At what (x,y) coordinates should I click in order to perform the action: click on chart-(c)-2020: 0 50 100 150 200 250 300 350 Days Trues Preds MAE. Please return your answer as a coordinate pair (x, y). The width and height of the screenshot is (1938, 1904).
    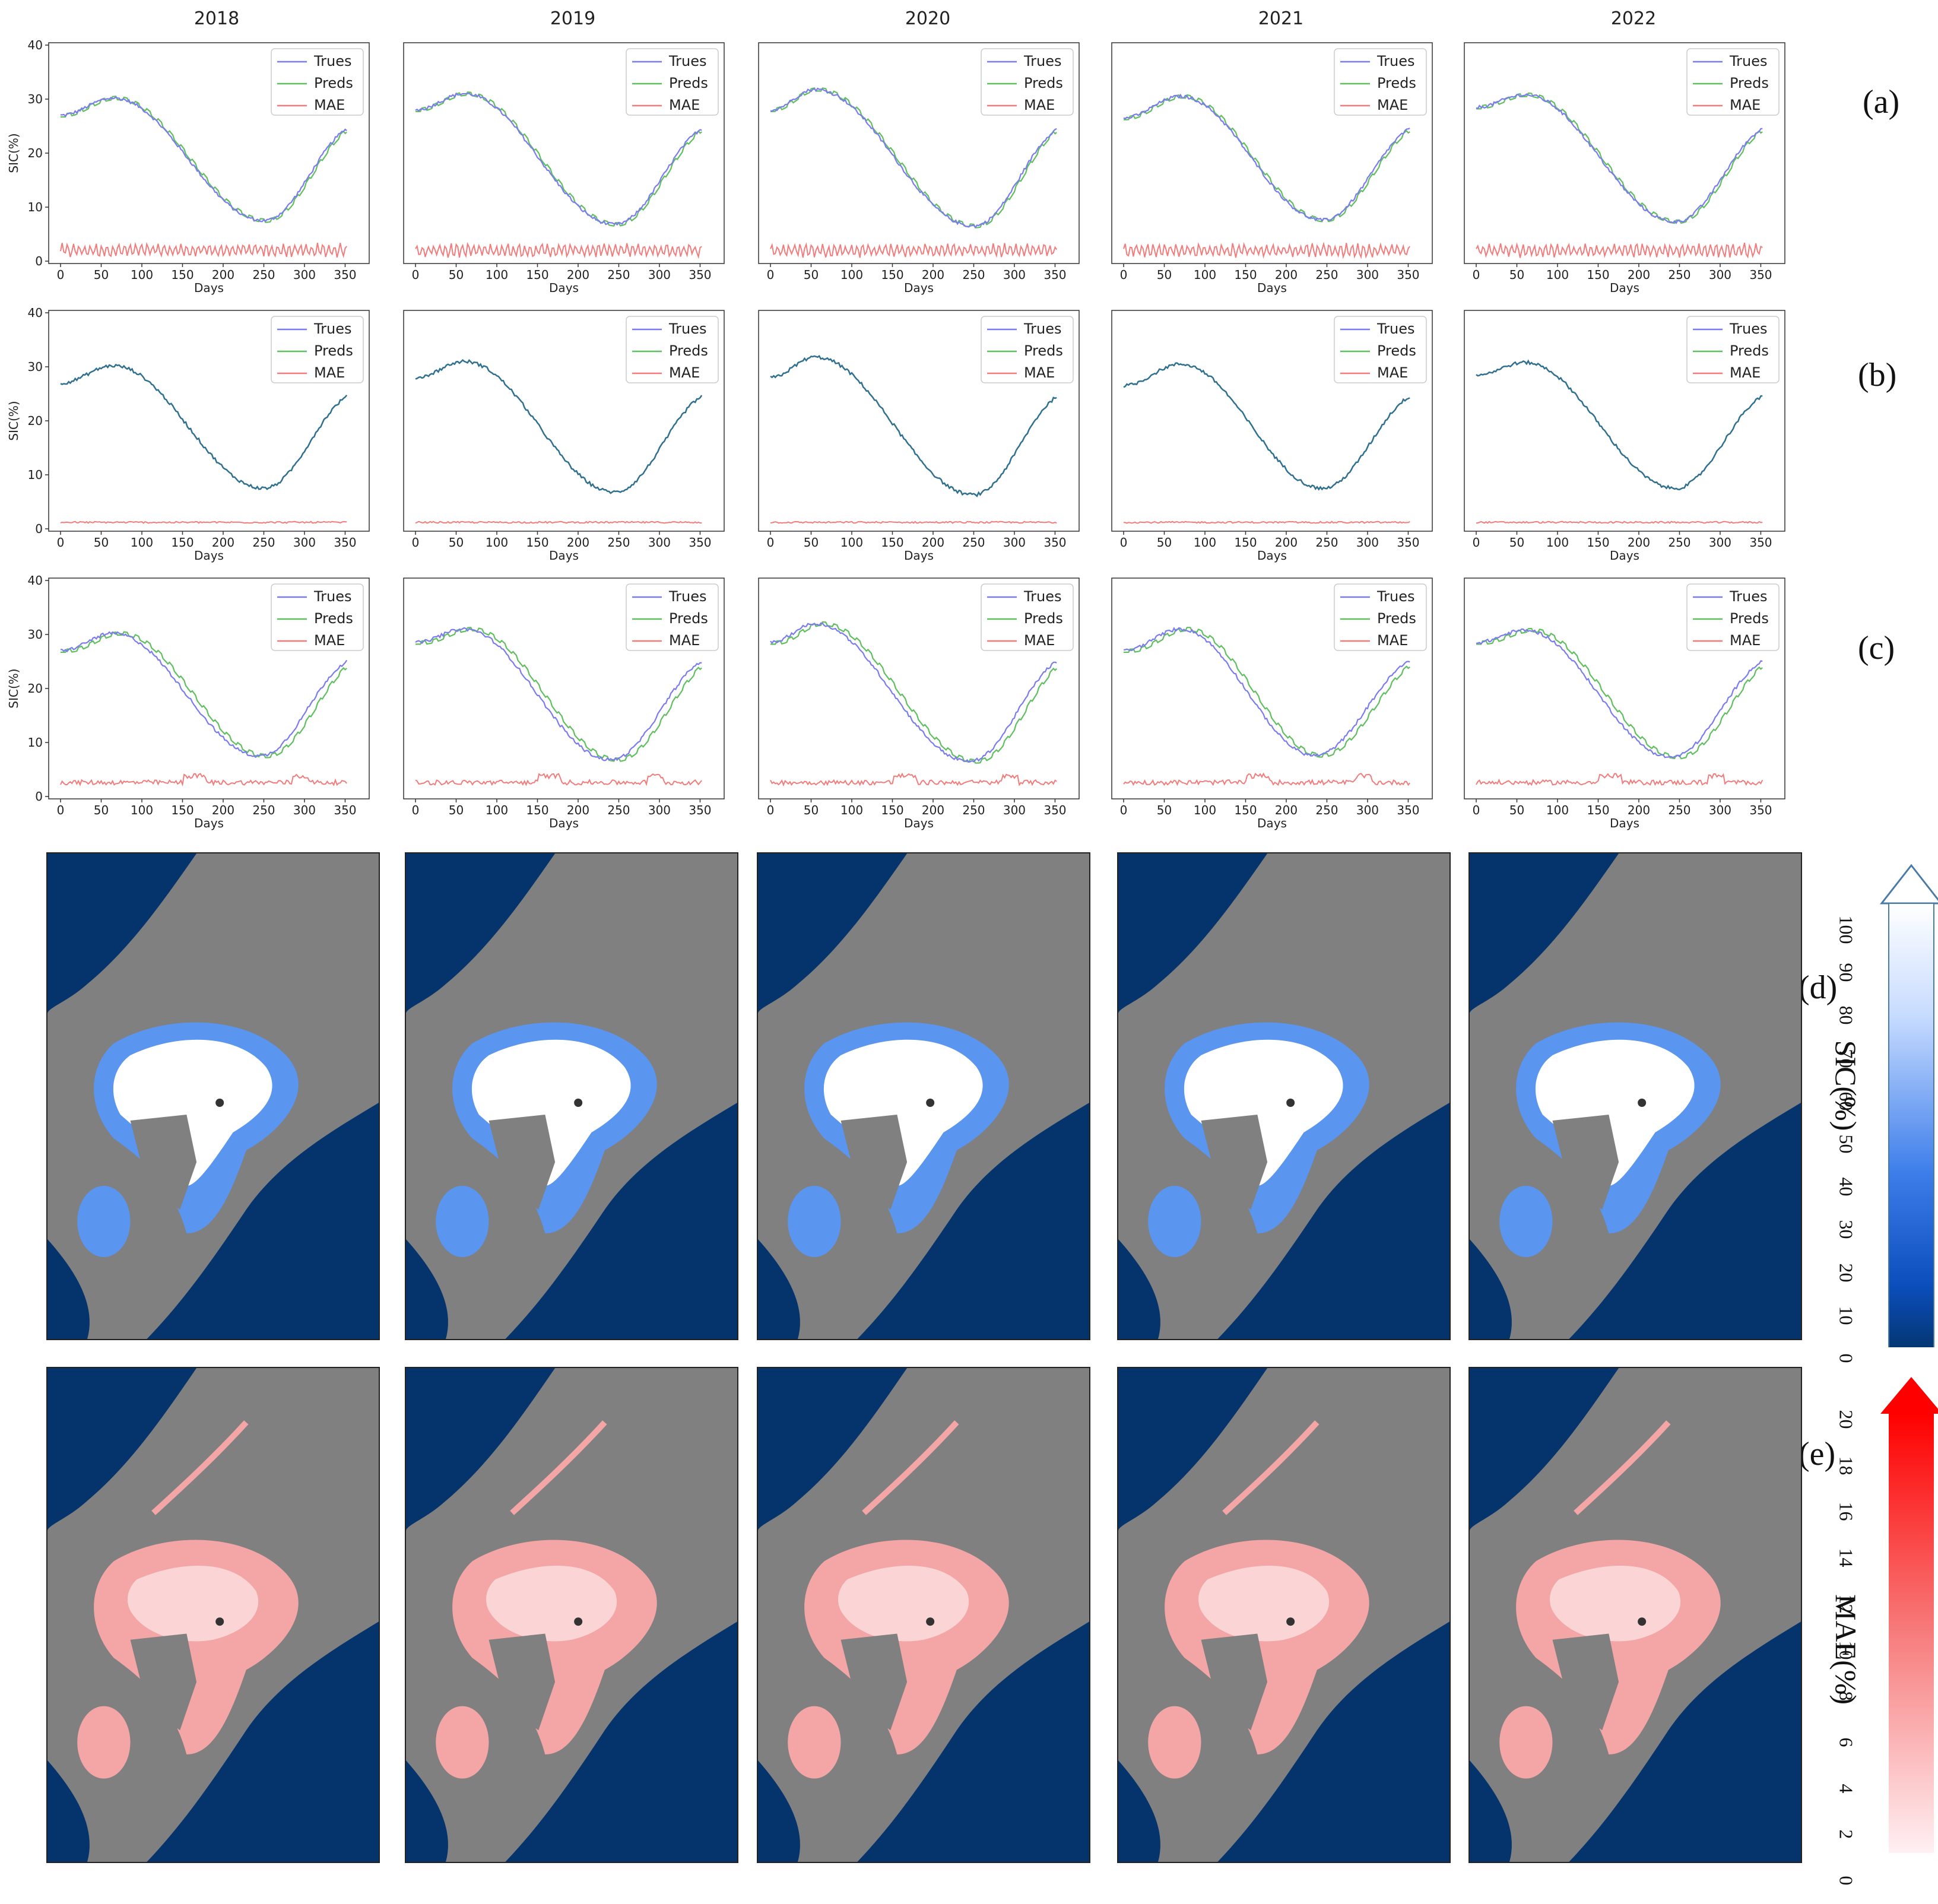
    Looking at the image, I should click on (919, 703).